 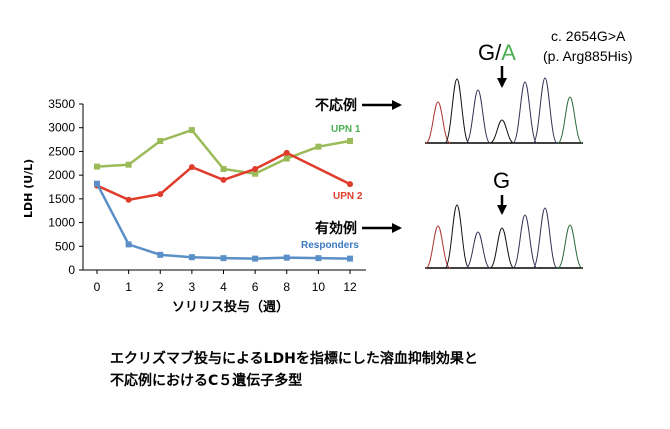 I want to click on x-tick-label: 12, so click(x=350, y=287).